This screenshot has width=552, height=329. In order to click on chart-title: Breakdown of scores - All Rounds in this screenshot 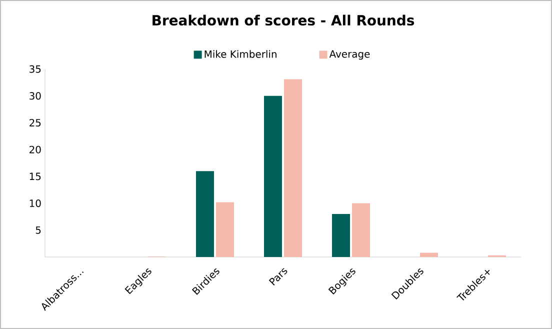, I will do `click(283, 20)`.